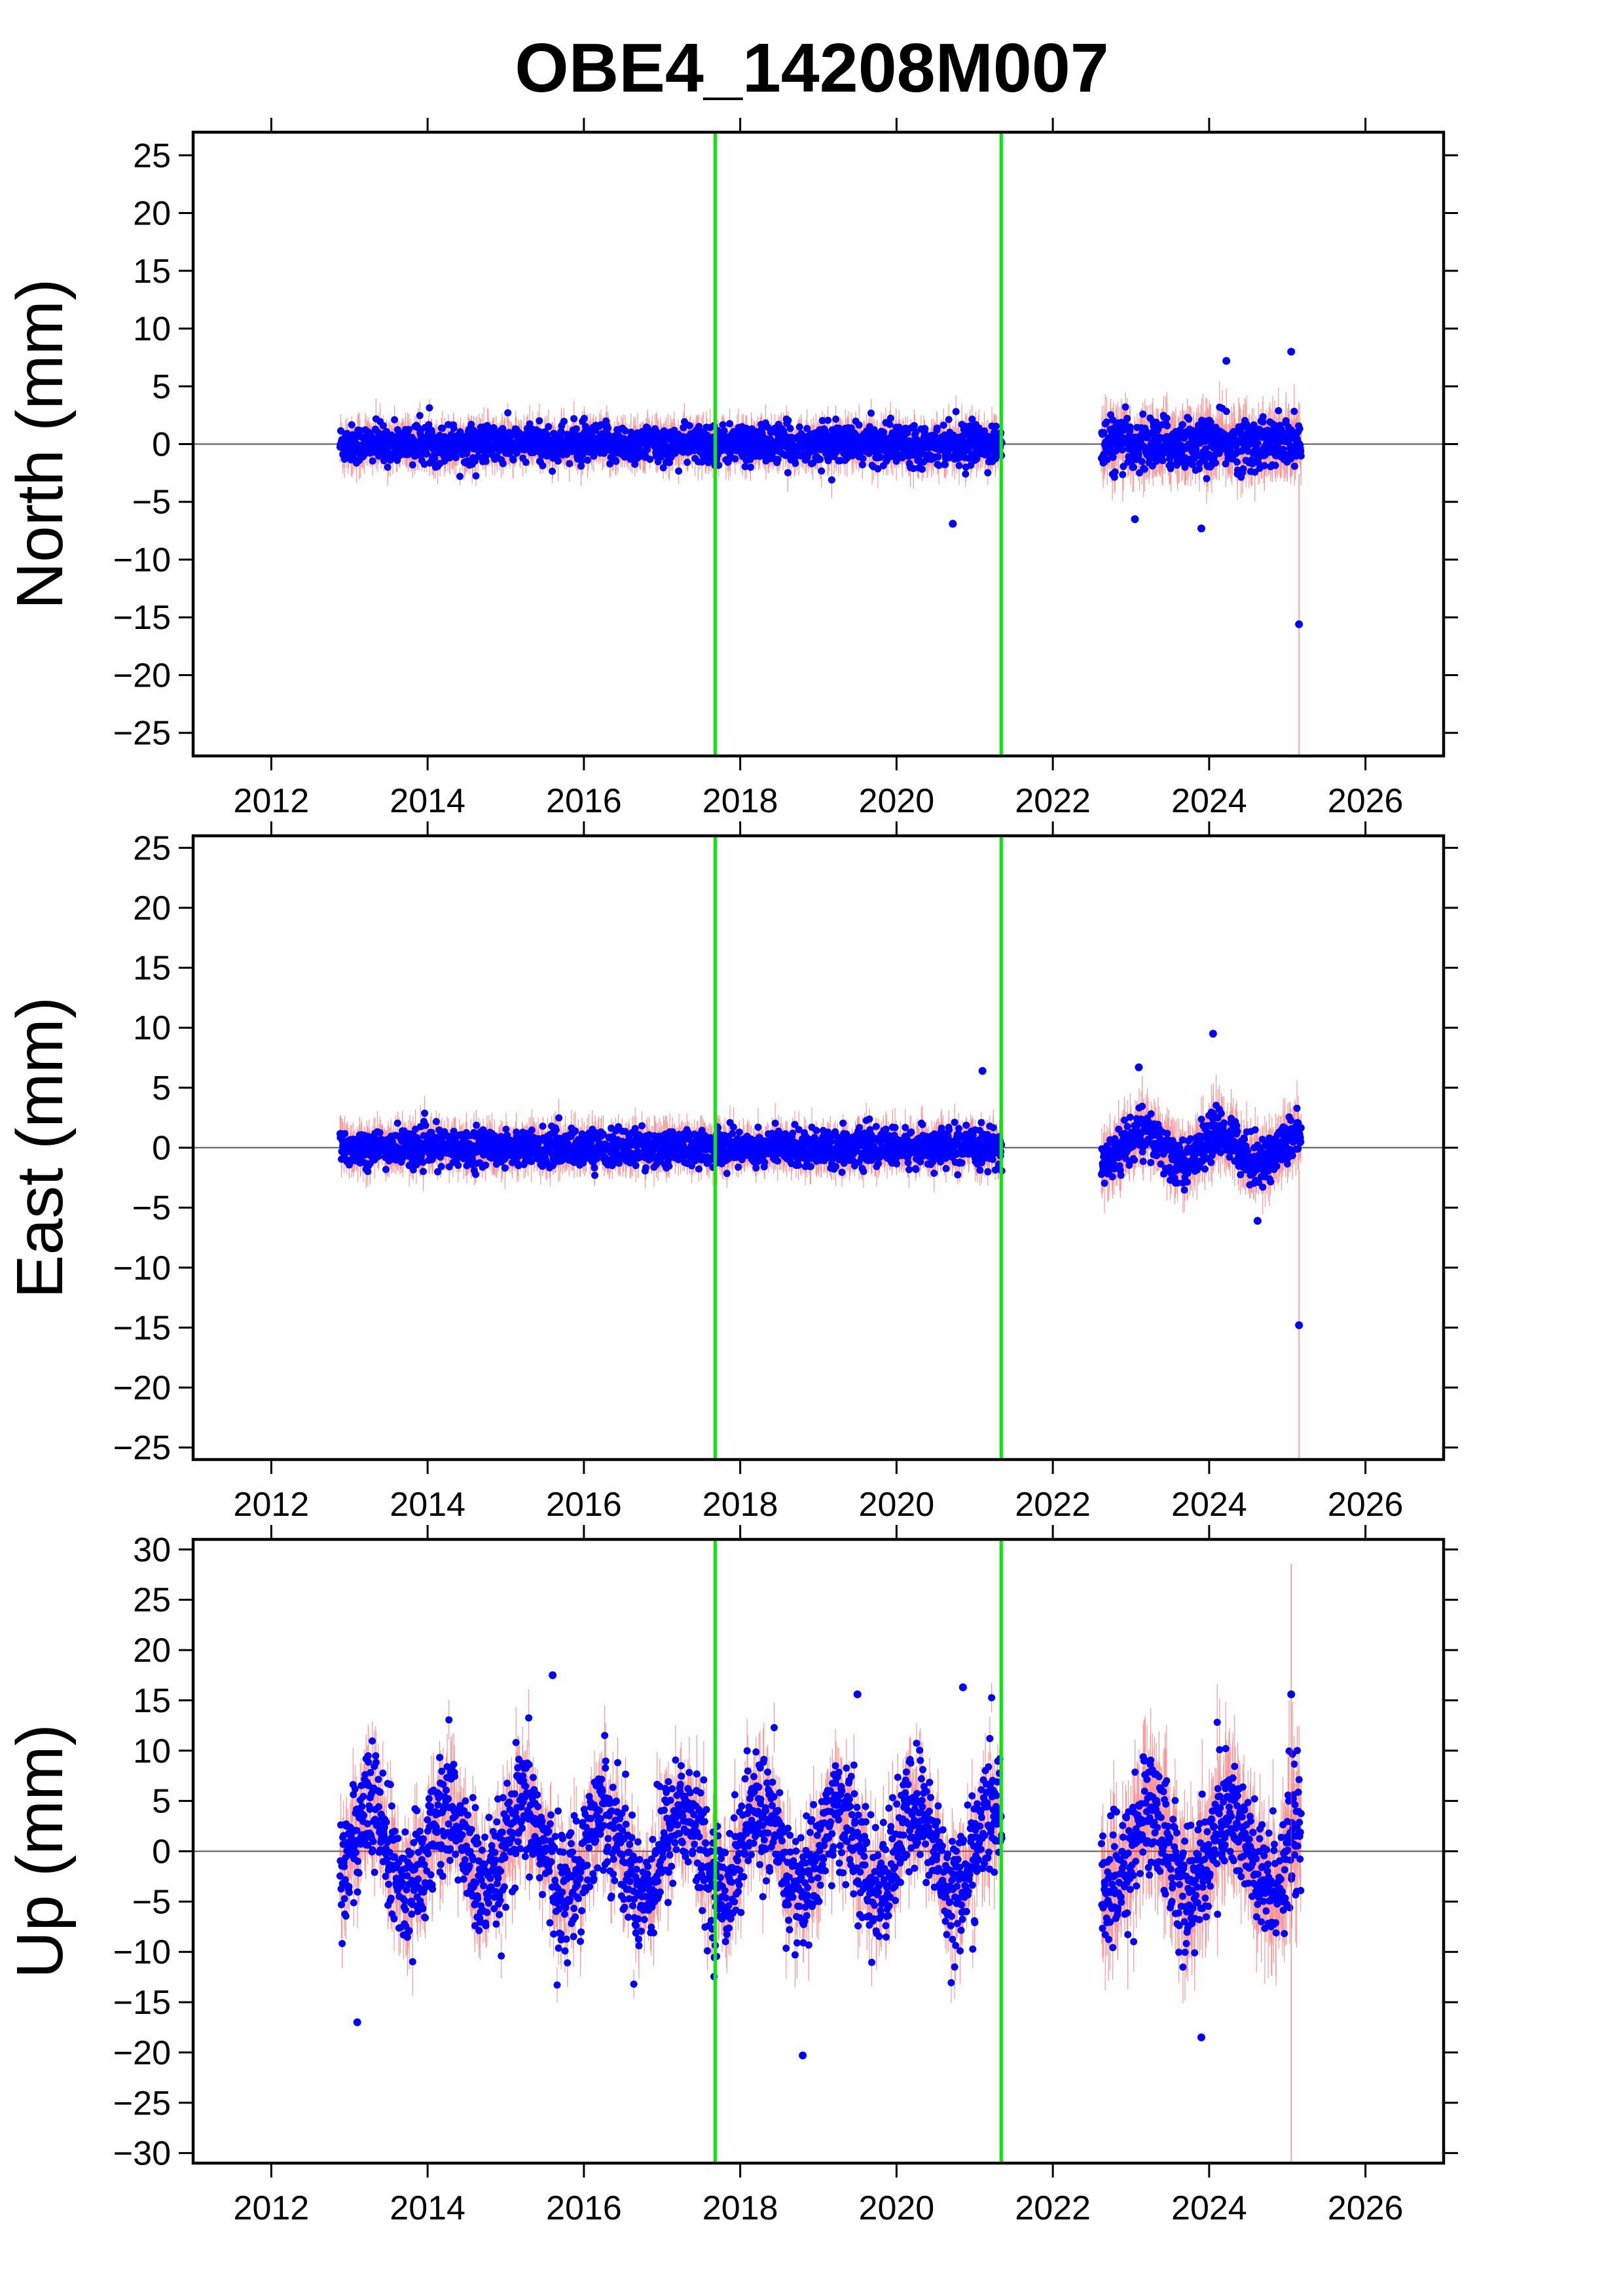 This screenshot has width=1623, height=2296. Describe the element at coordinates (820, 1245) in the screenshot. I see `data-points-east` at that location.